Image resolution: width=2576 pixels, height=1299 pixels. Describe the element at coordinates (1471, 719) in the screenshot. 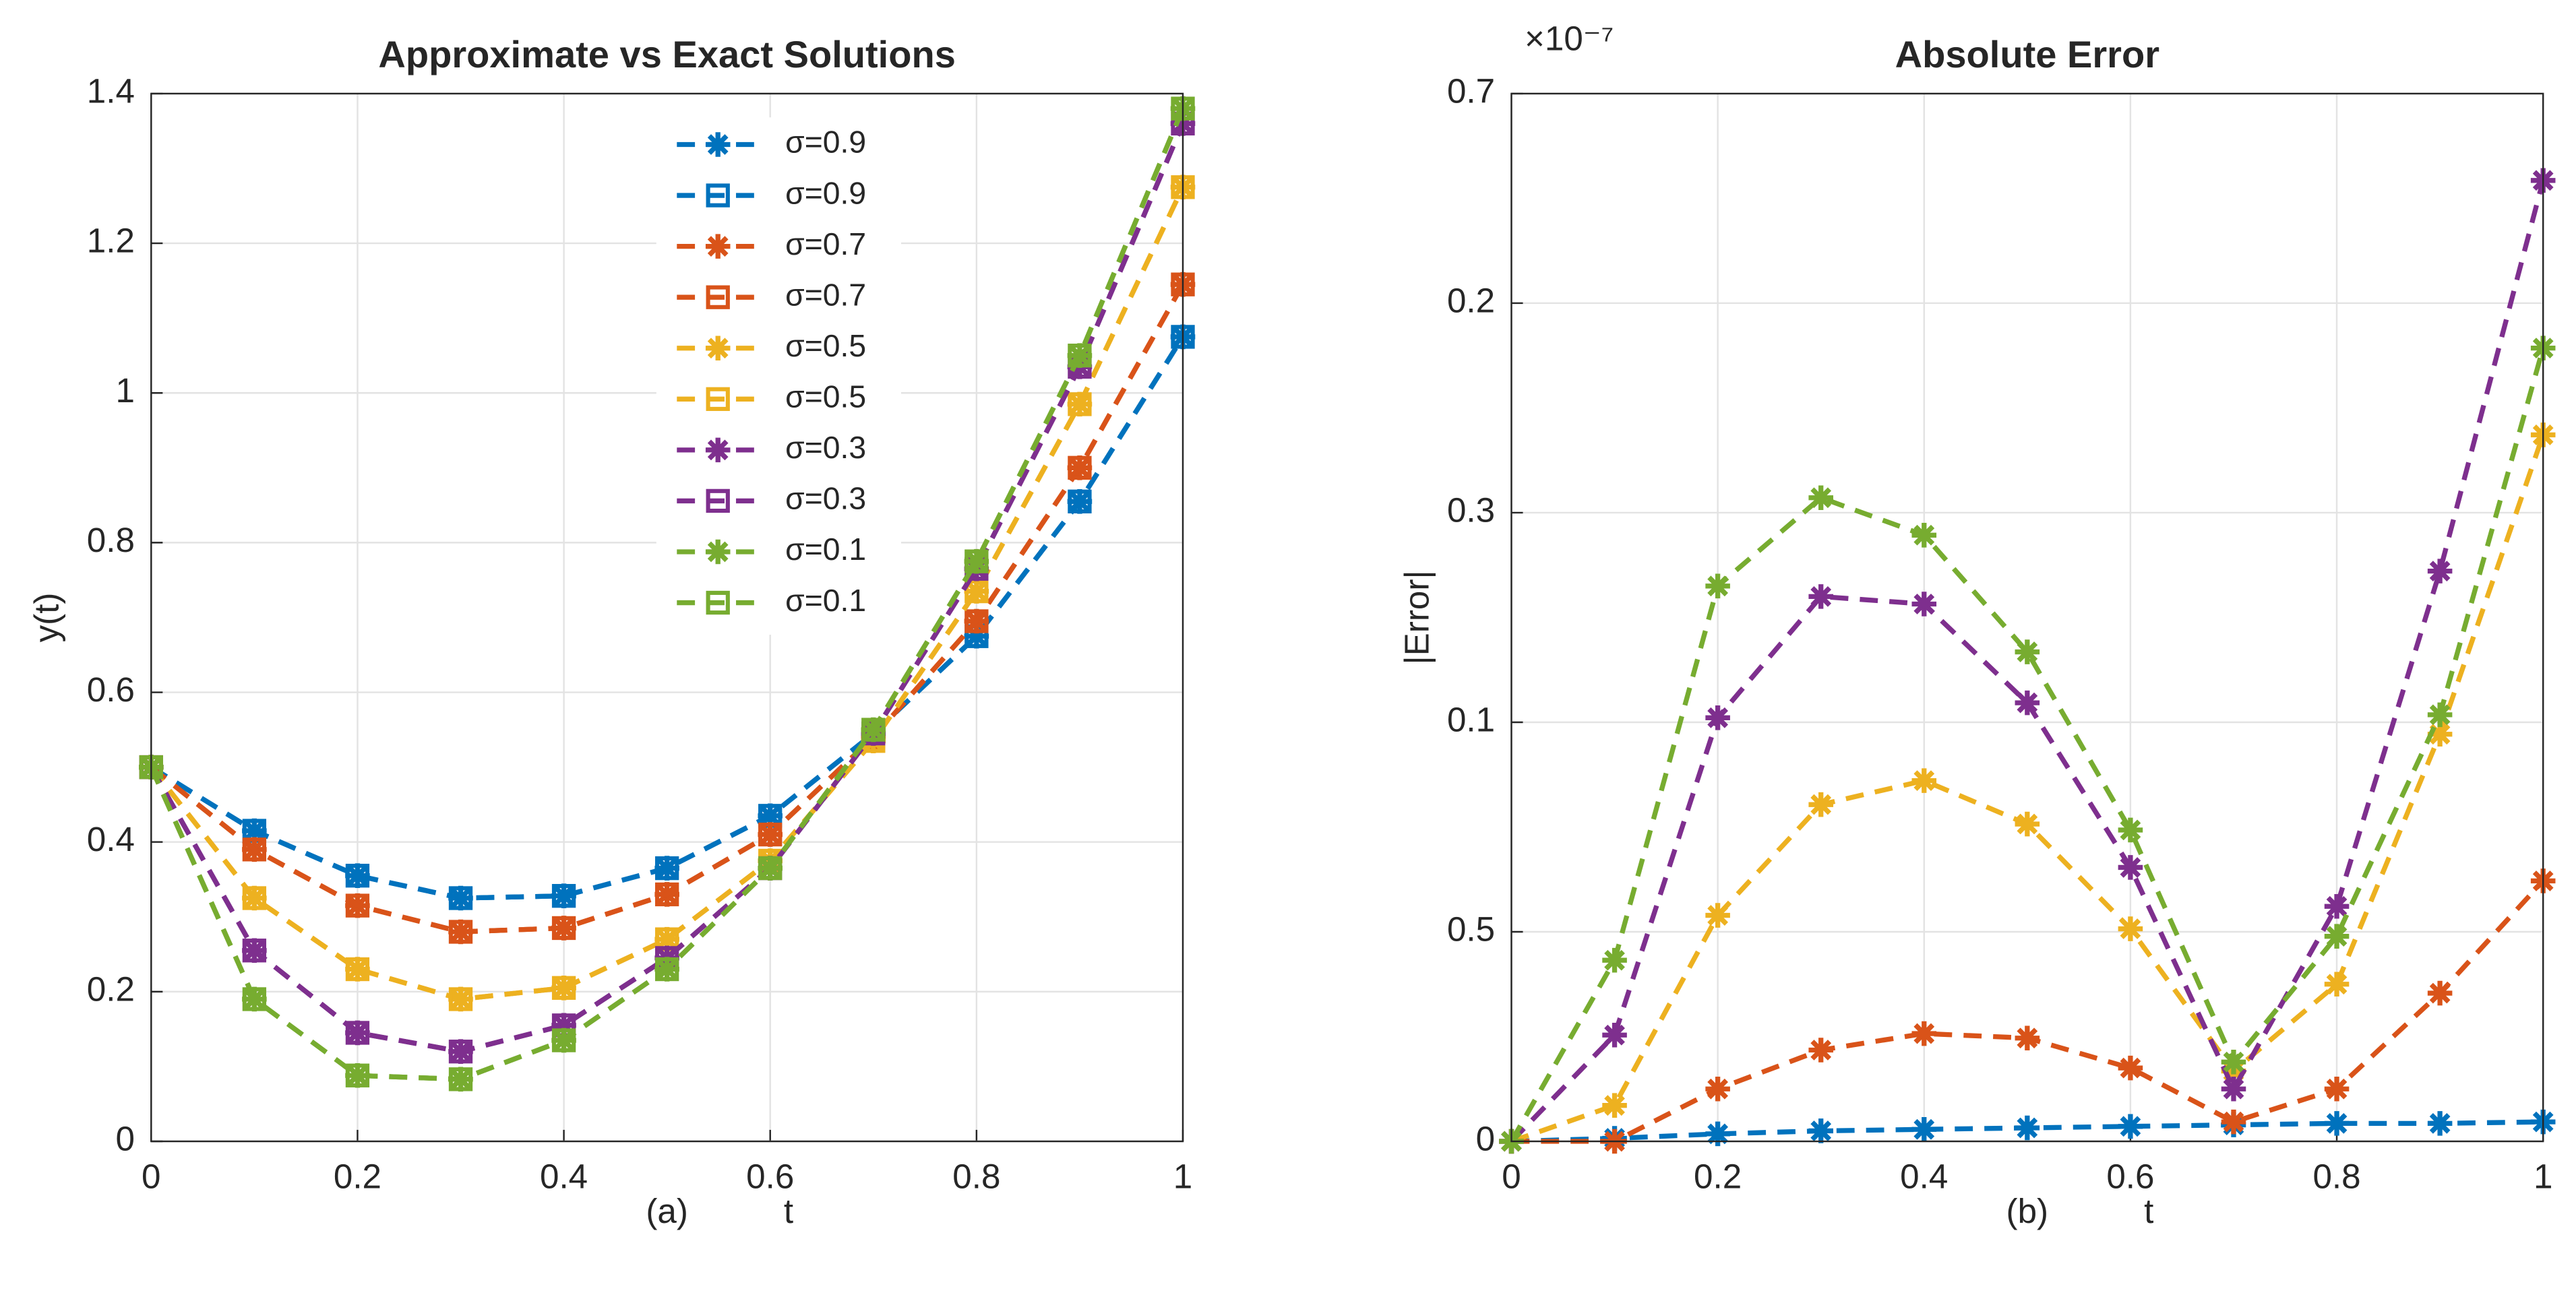

I see `y-tick-label: 0.1` at that location.